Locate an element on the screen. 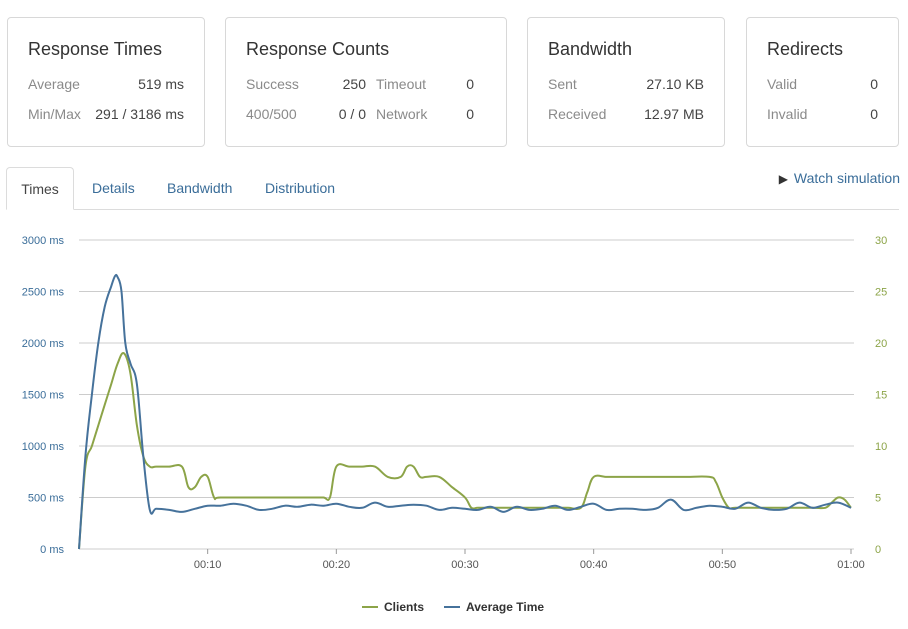  sent-value: 27.10 KB is located at coordinates (675, 84).